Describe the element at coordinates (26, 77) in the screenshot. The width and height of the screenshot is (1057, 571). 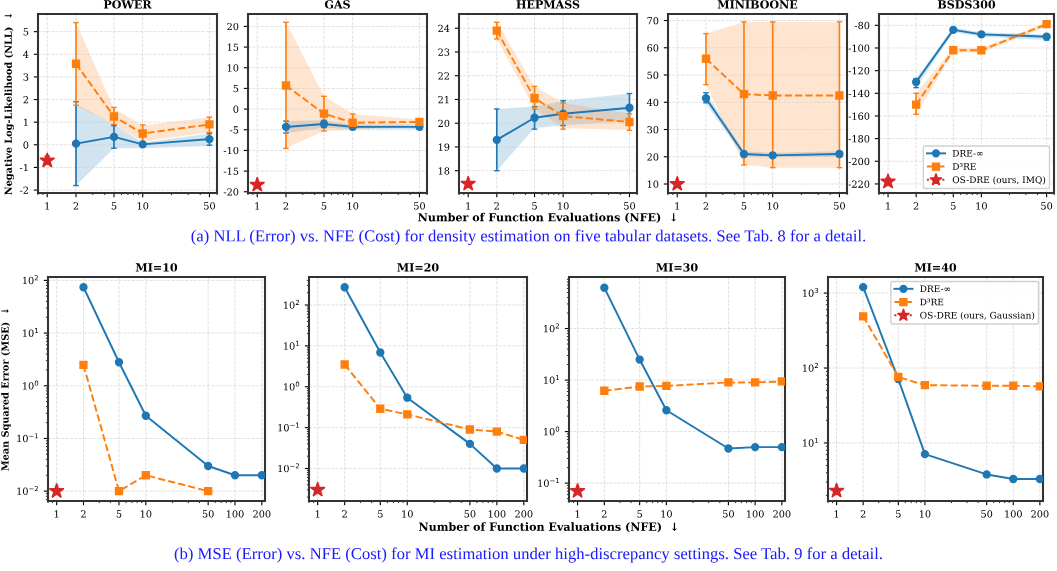
I see `y-tick-label: 3` at that location.